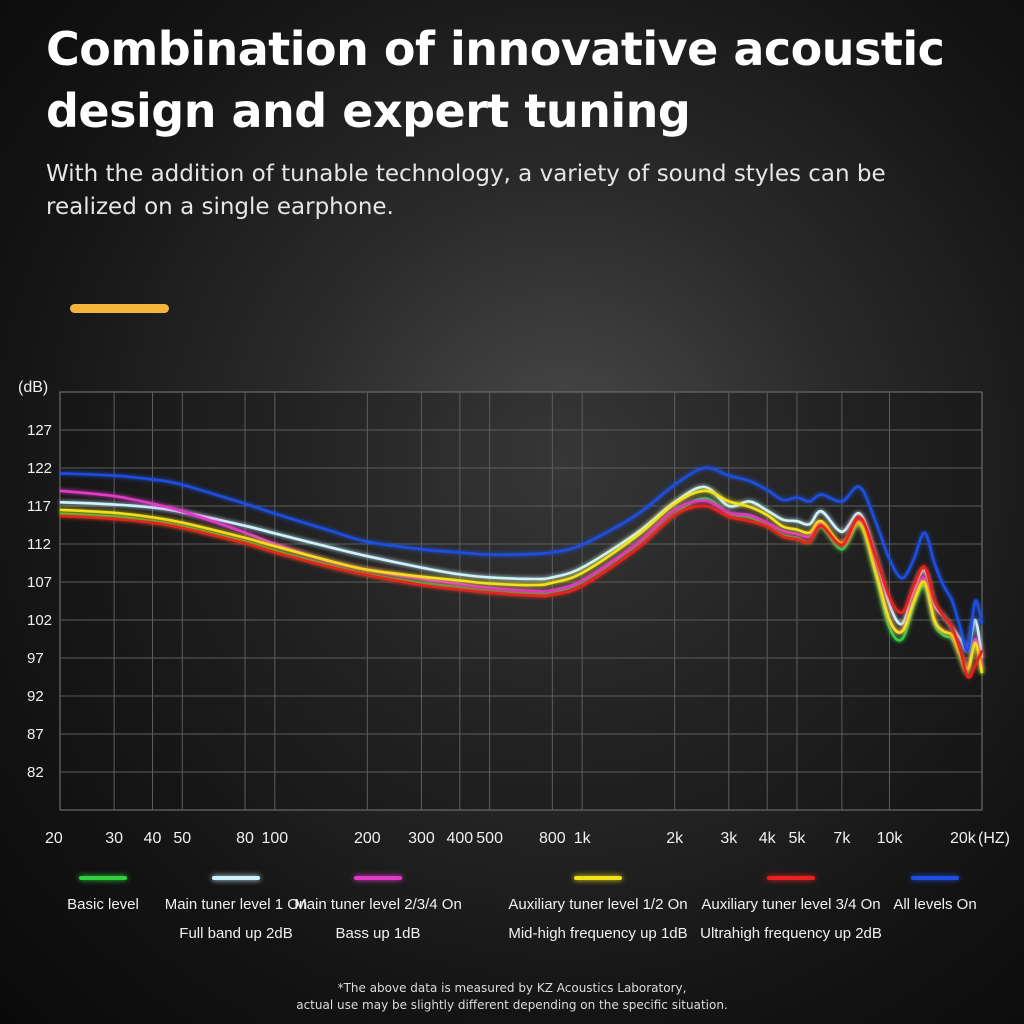  What do you see at coordinates (367, 838) in the screenshot?
I see `x-tick-label: 200` at bounding box center [367, 838].